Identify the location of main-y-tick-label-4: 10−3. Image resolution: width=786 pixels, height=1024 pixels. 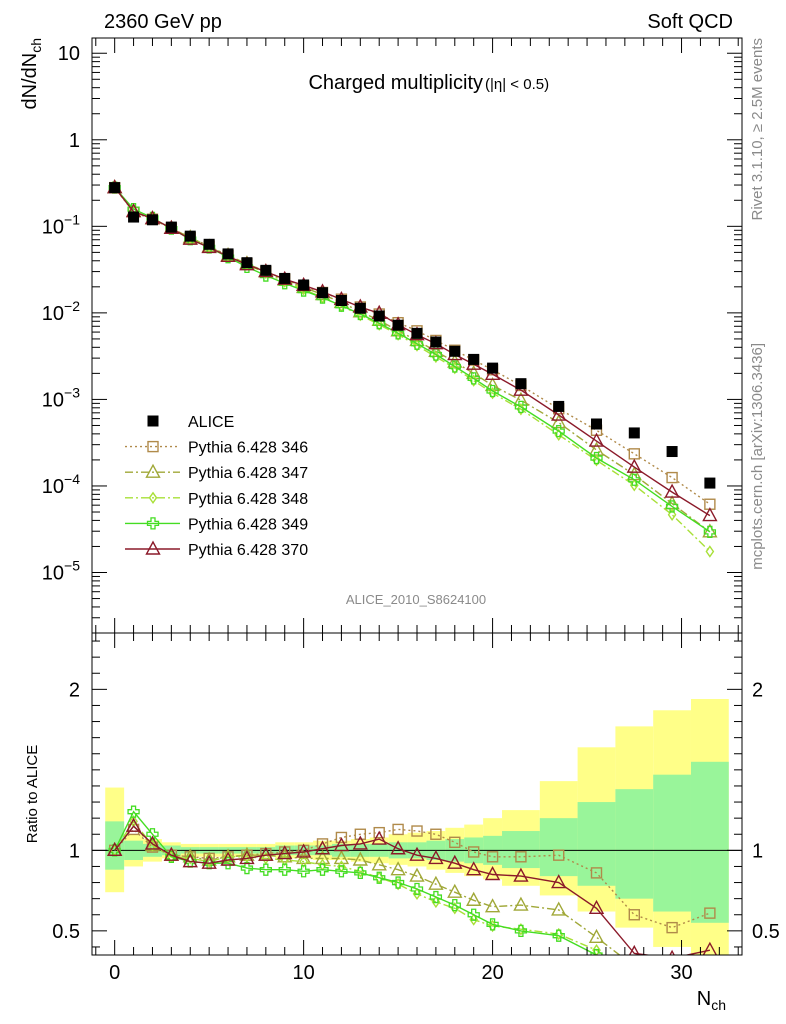
(61, 397).